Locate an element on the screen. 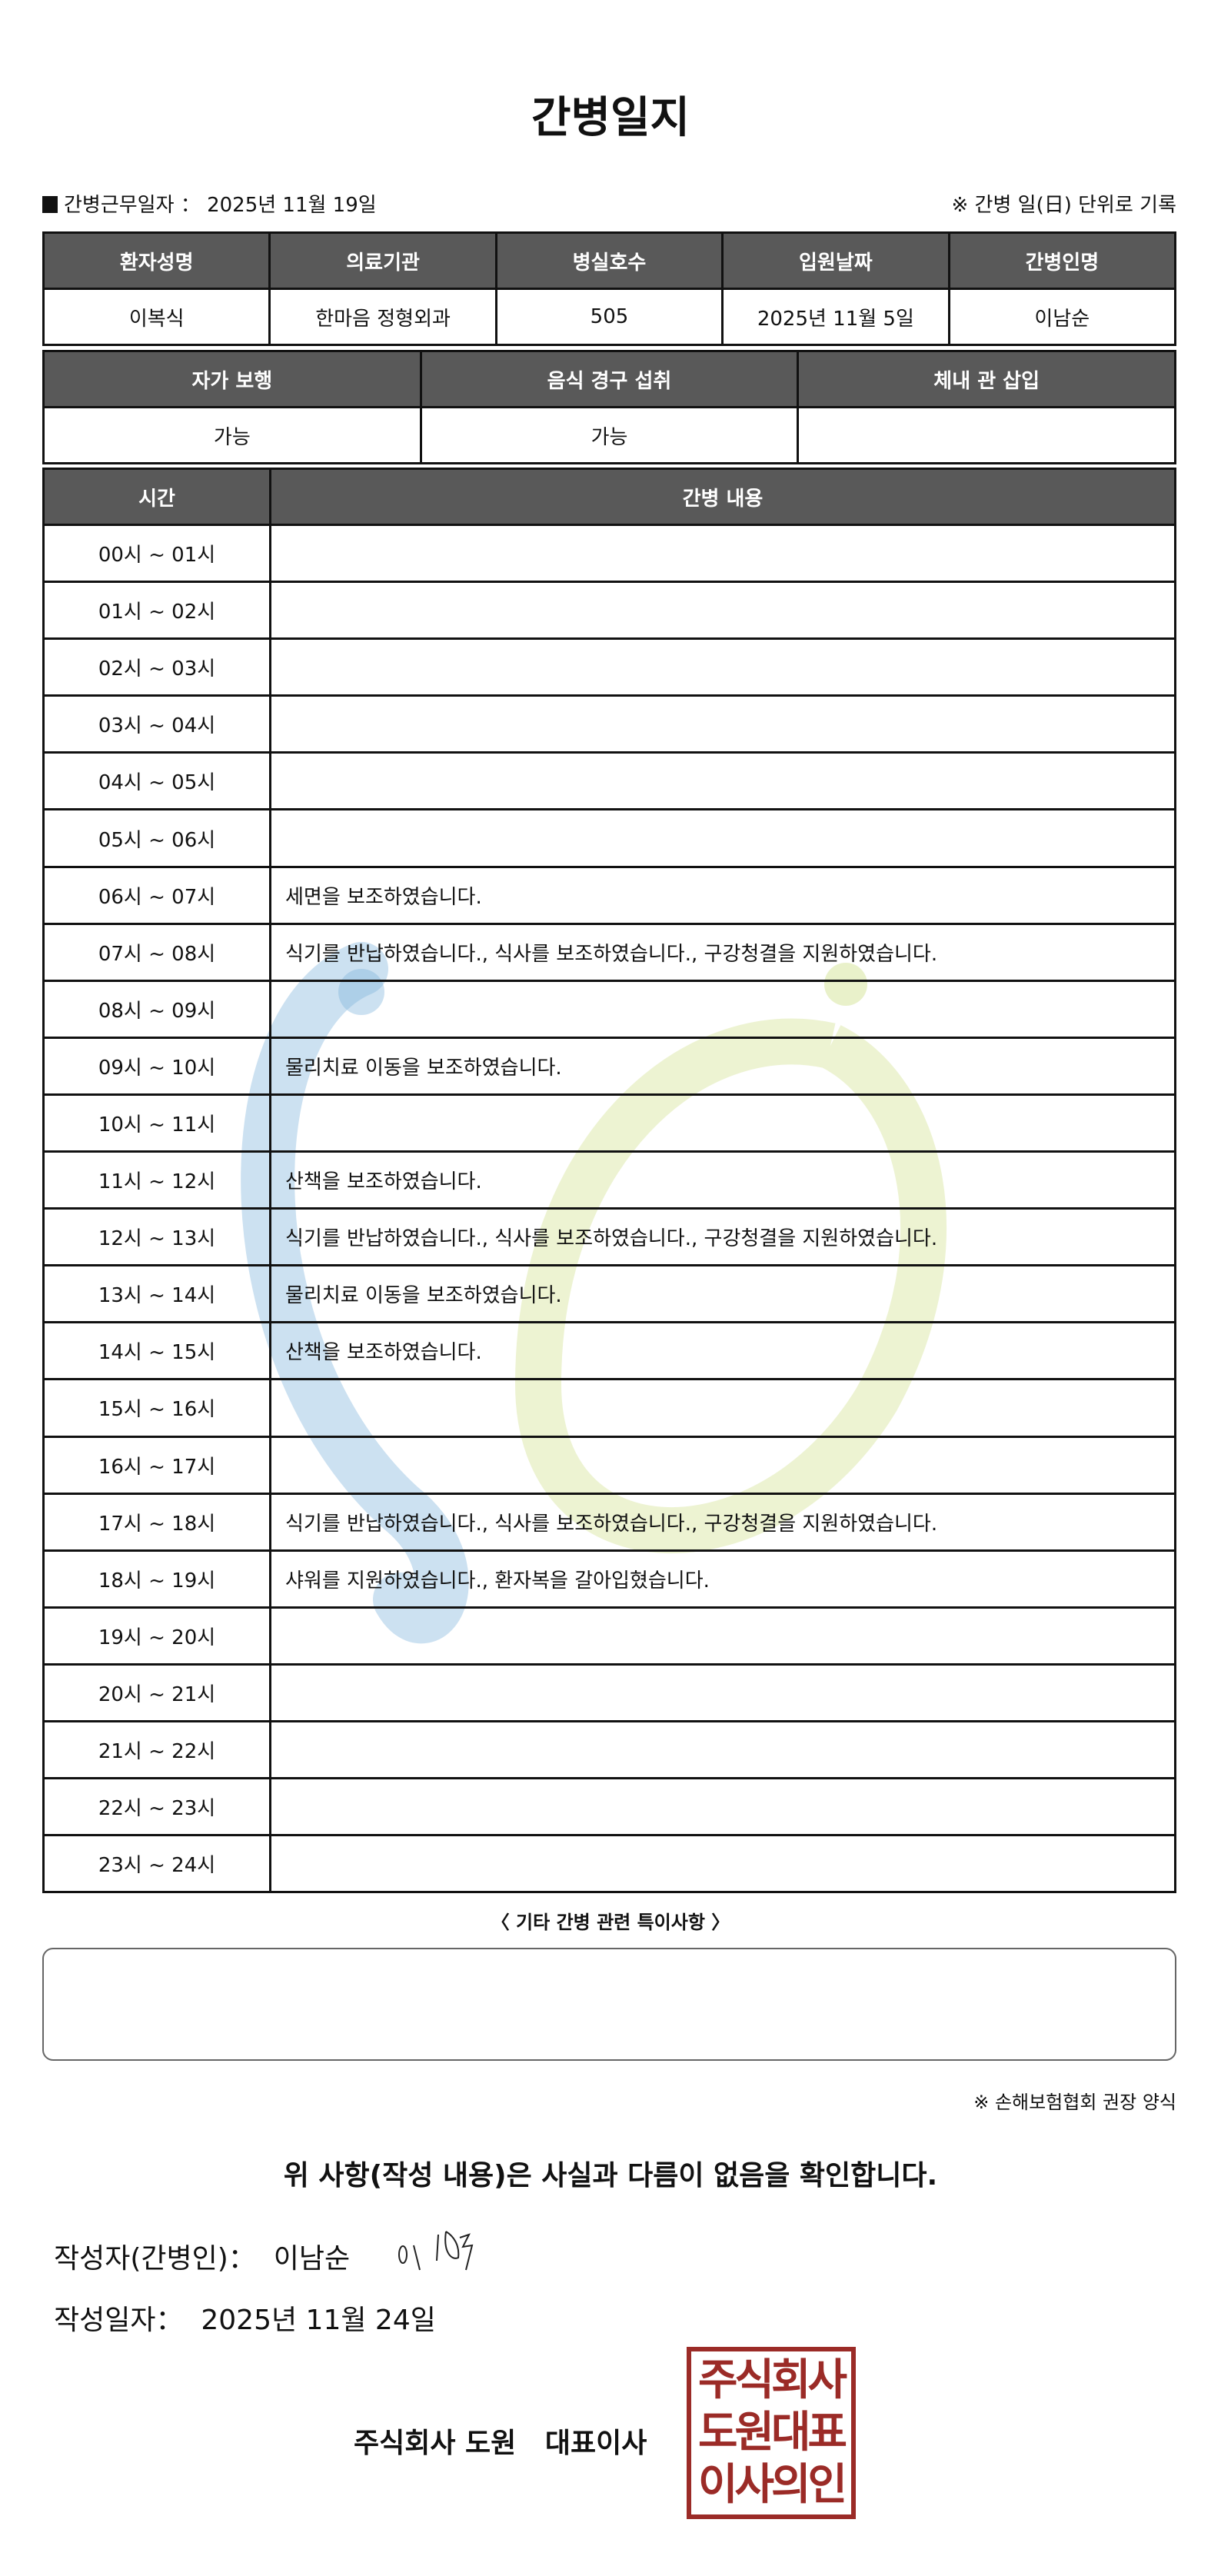 The image size is (1221, 2576). time-cell: 01시 ~ 02시 is located at coordinates (157, 611).